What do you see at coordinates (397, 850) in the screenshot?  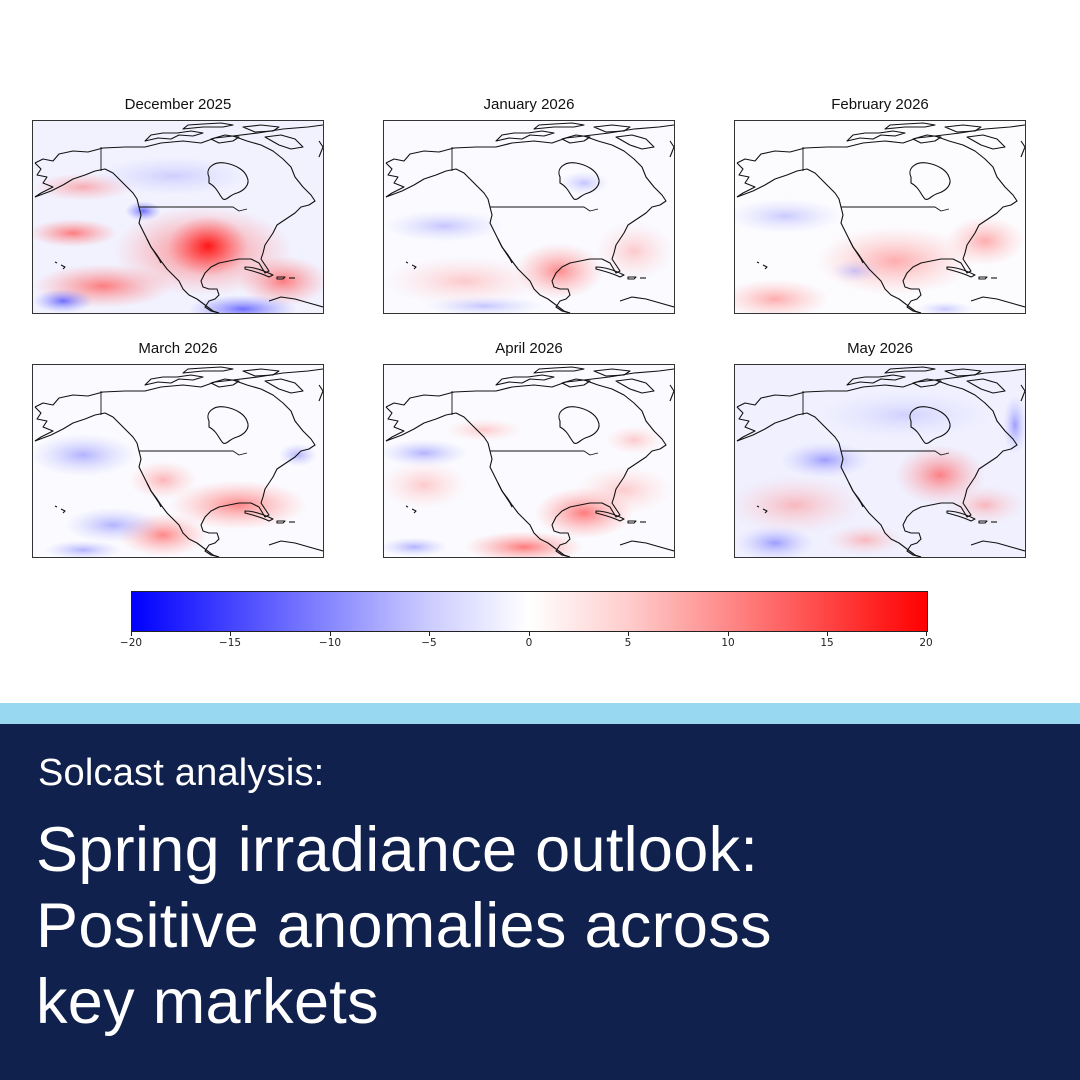 I see `headline-line: Spring irradiance outlook:` at bounding box center [397, 850].